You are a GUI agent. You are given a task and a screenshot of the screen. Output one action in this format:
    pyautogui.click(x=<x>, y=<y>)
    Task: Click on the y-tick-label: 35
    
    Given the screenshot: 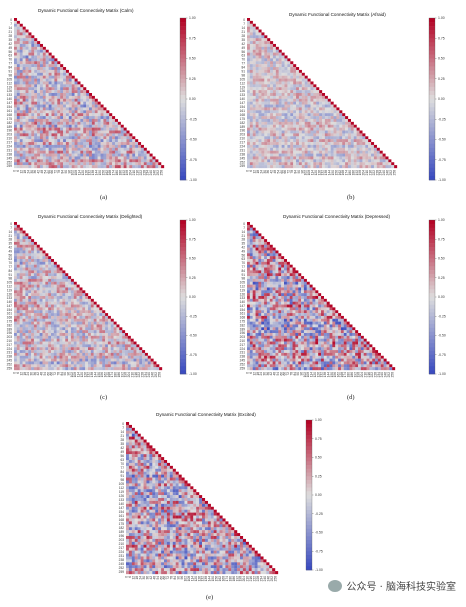 What is the action you would take?
    pyautogui.click(x=10, y=40)
    